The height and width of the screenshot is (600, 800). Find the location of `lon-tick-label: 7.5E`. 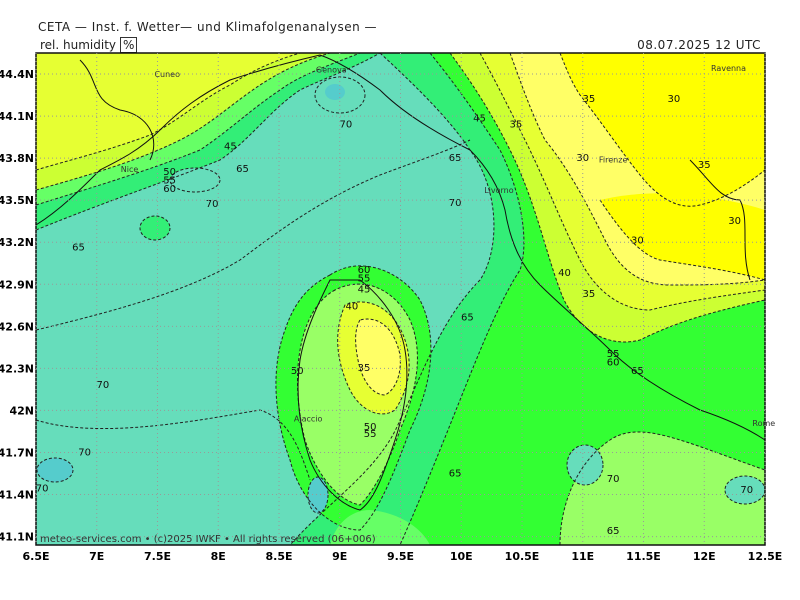

lon-tick-label: 7.5E is located at coordinates (157, 556).